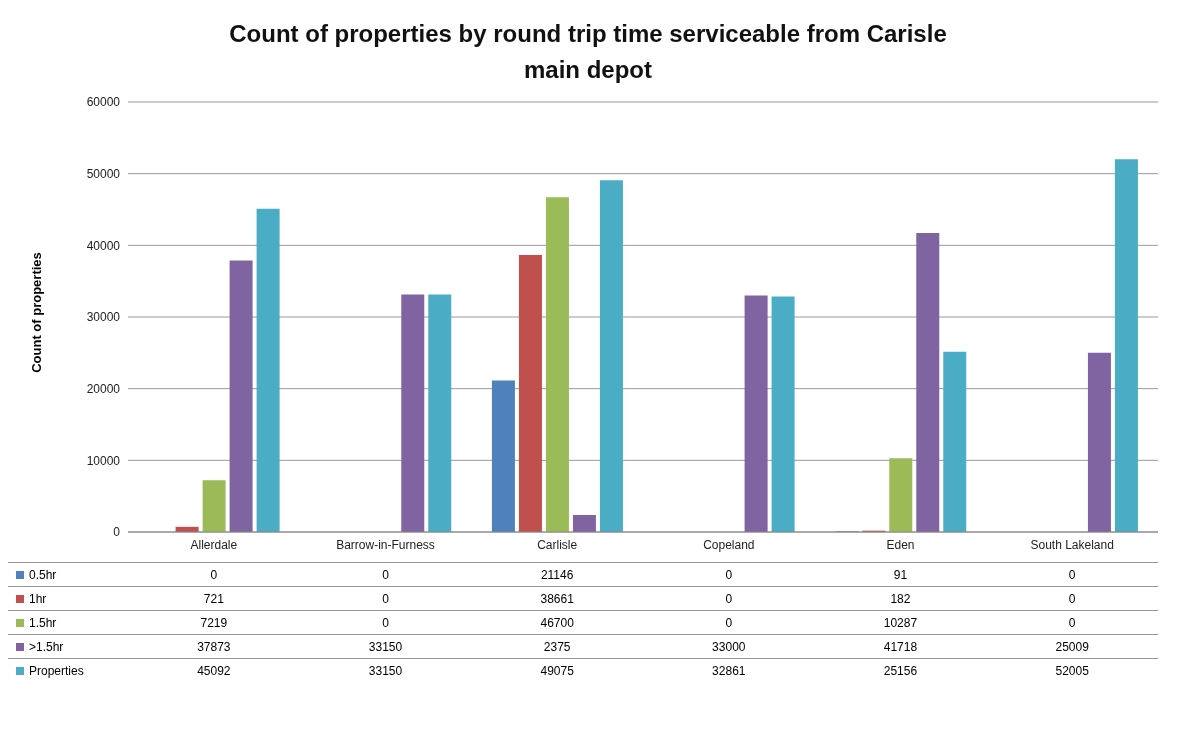 The height and width of the screenshot is (729, 1178). I want to click on y-tick-label: 20000, so click(103, 388).